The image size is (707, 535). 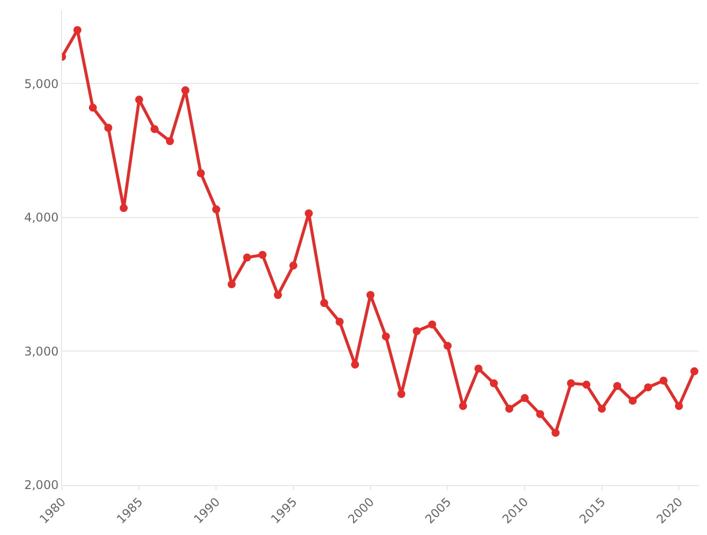 I want to click on y-tick-label: 2,000, so click(x=41, y=485).